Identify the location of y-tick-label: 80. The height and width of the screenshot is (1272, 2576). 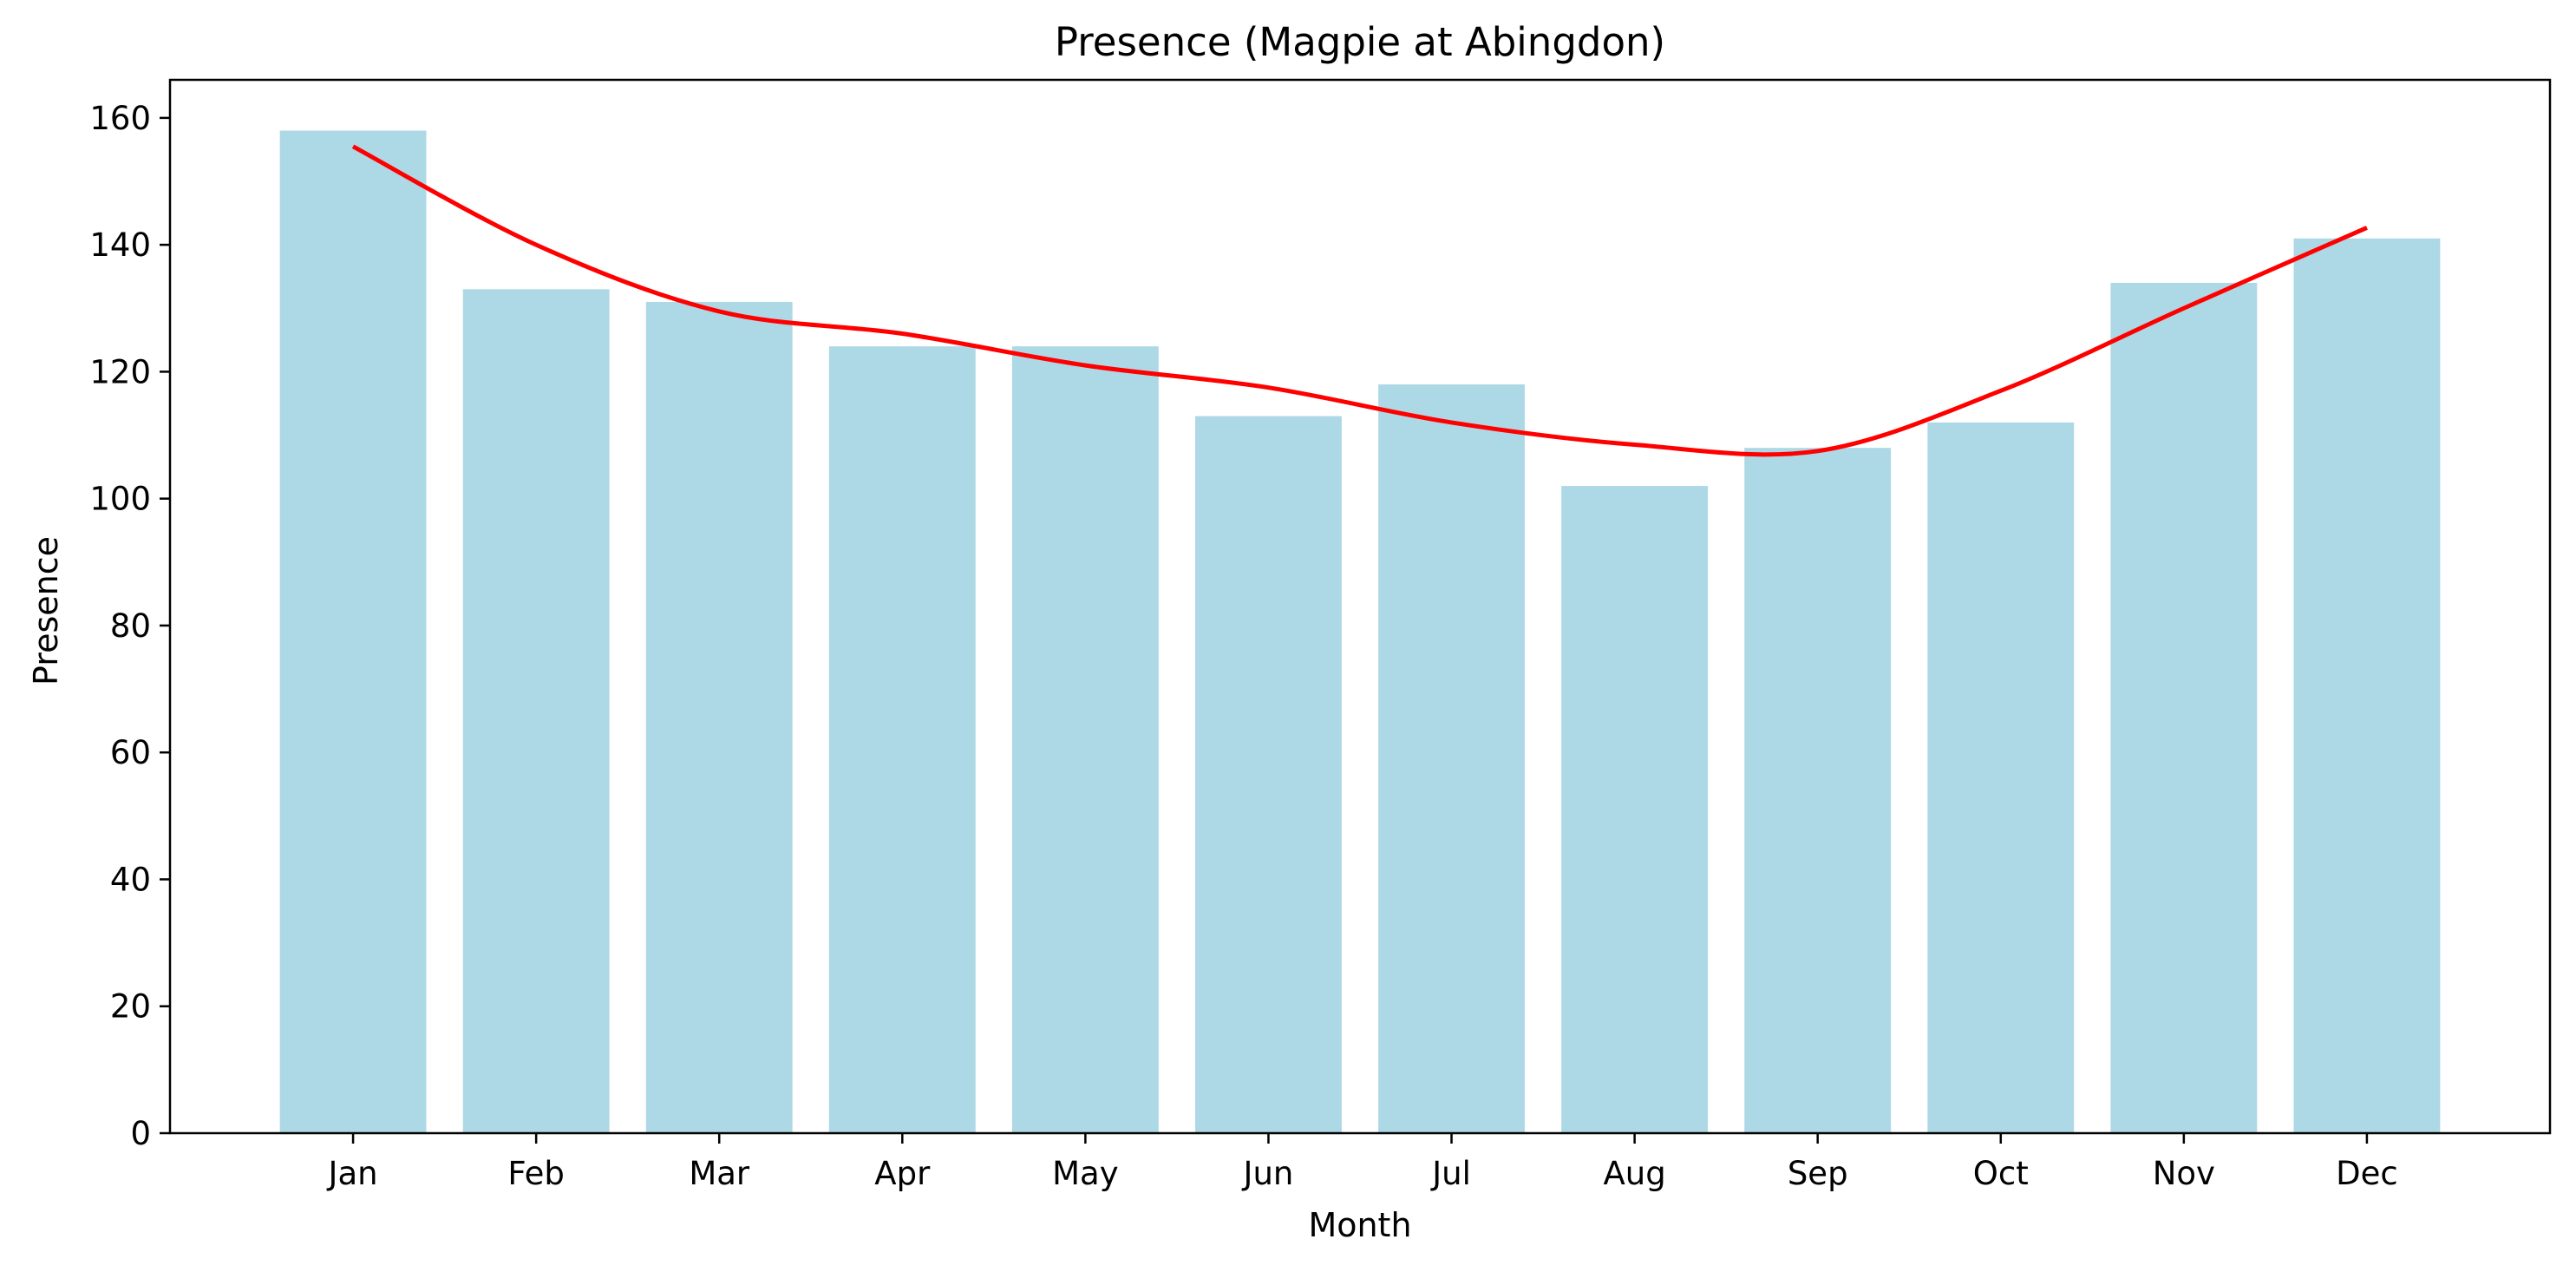
(130, 626).